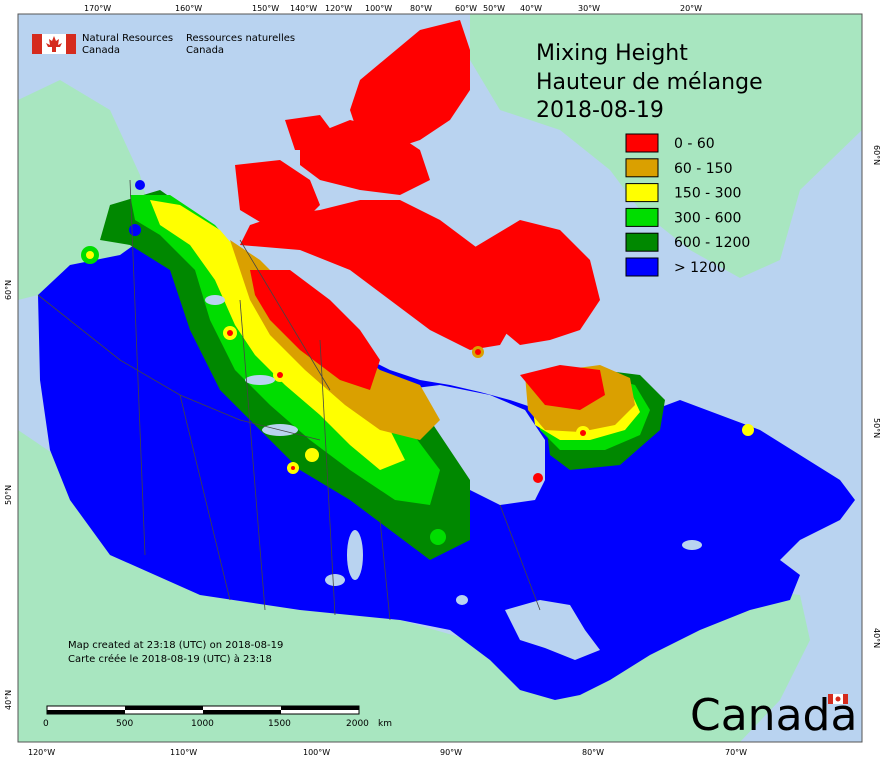 The height and width of the screenshot is (764, 880). Describe the element at coordinates (410, 85) in the screenshot. I see `ellesmere-island` at that location.